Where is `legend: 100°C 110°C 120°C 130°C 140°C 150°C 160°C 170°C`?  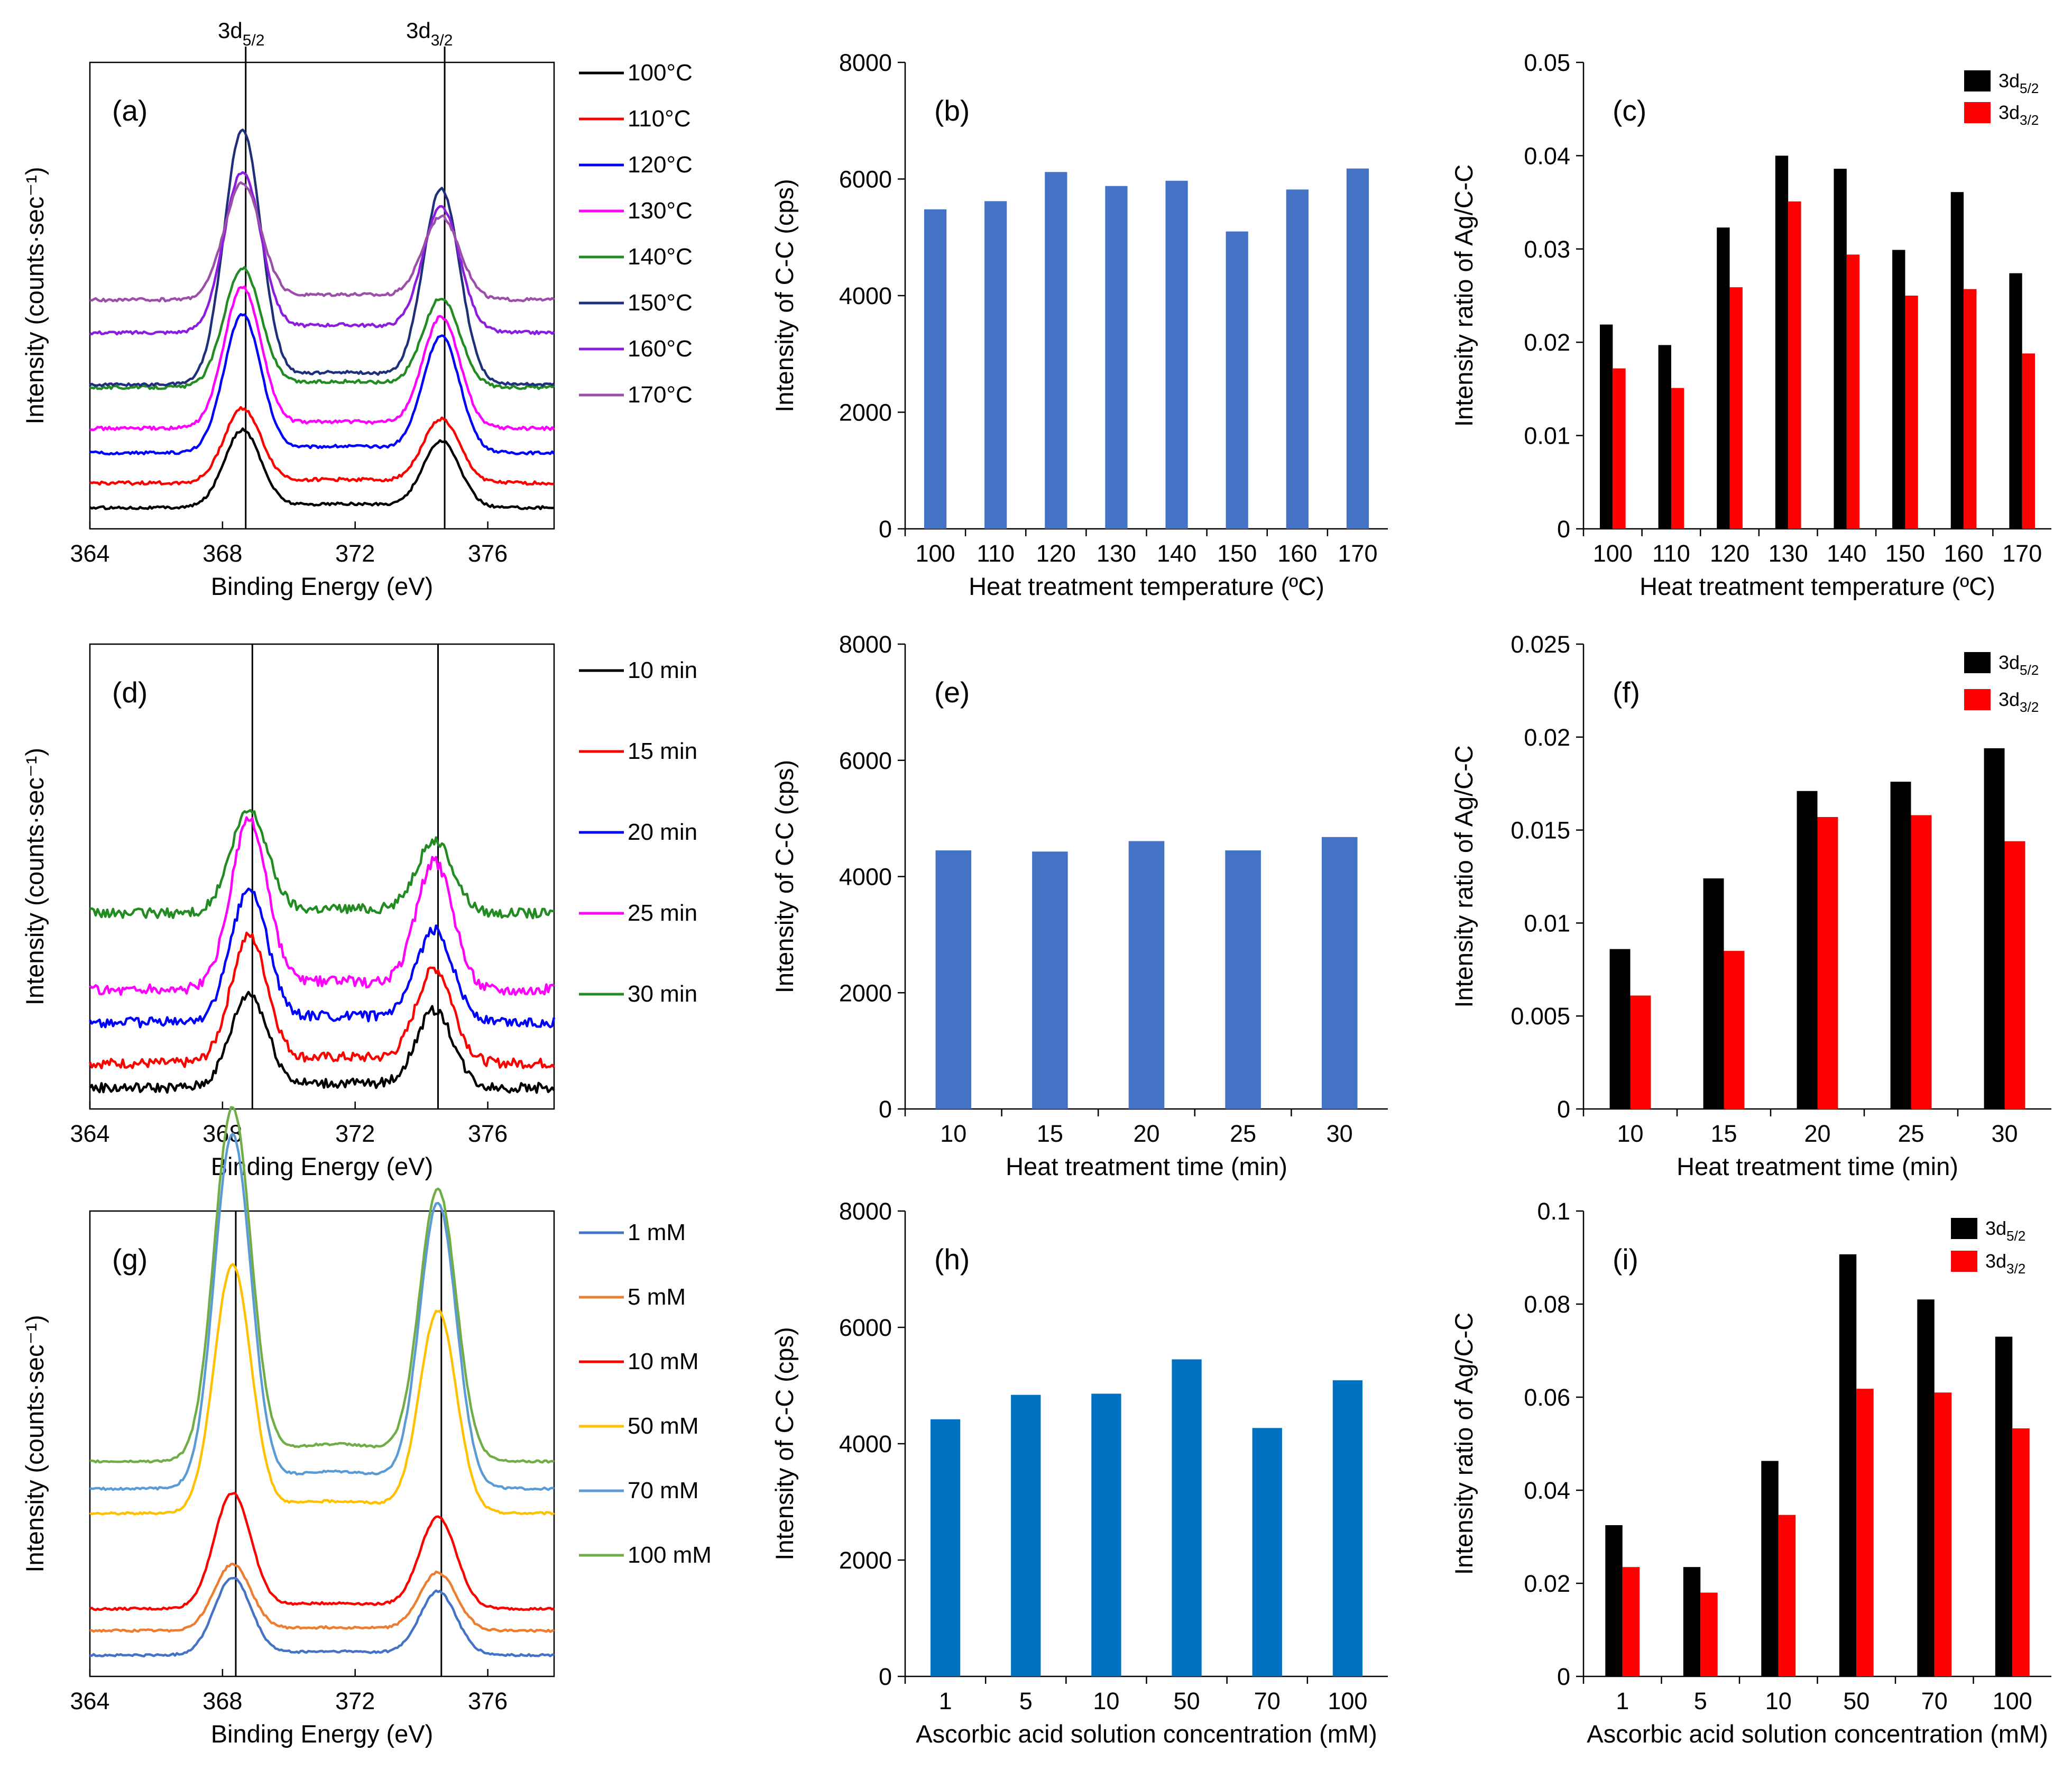 legend: 100°C 110°C 120°C 130°C 140°C 150°C 160°C 170°C is located at coordinates (636, 234).